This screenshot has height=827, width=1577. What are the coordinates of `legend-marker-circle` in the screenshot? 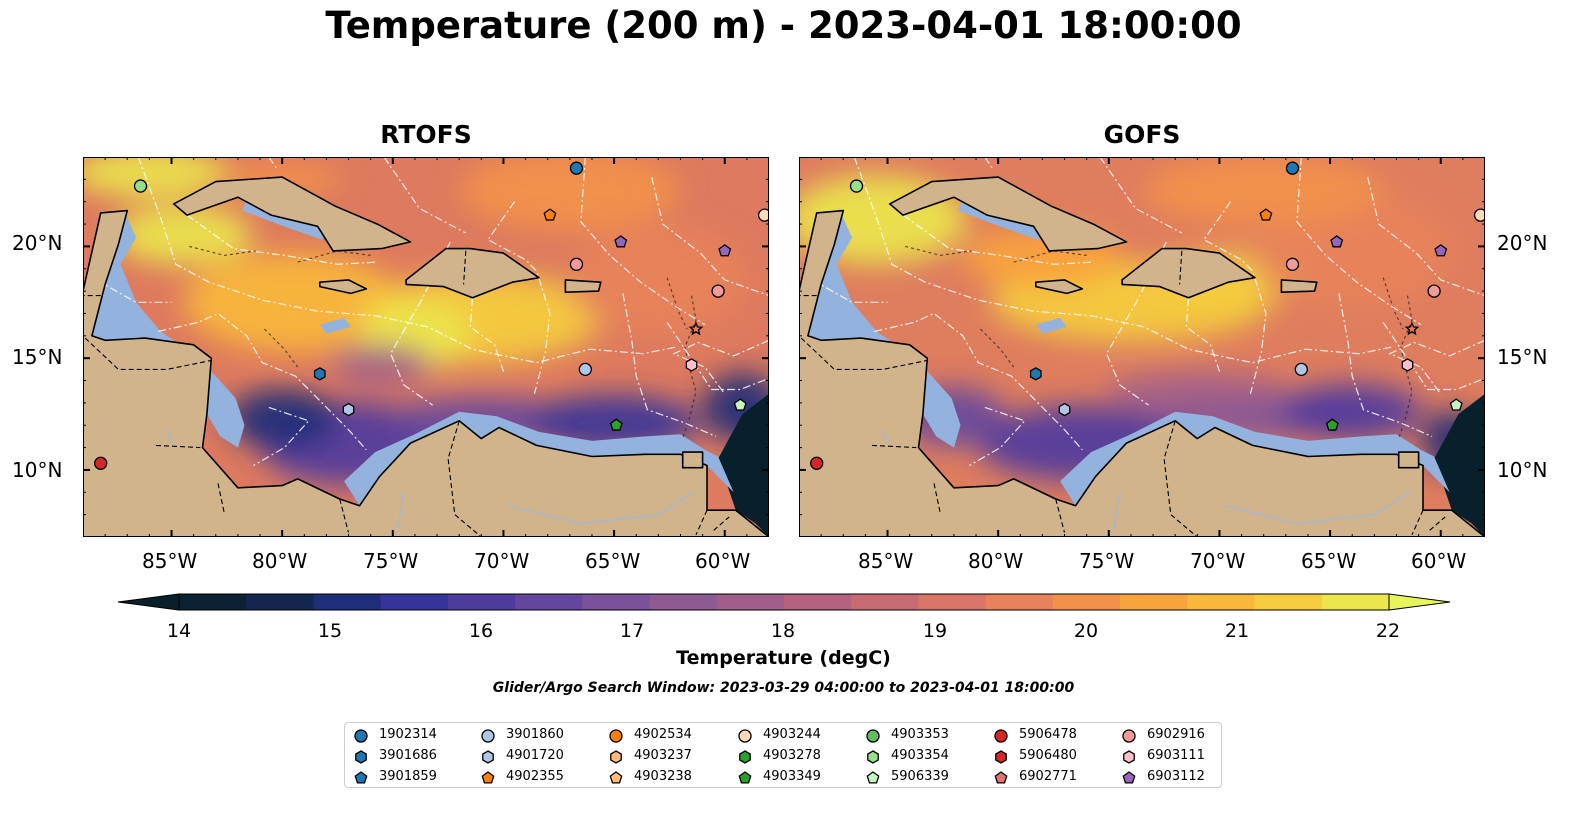 It's located at (488, 736).